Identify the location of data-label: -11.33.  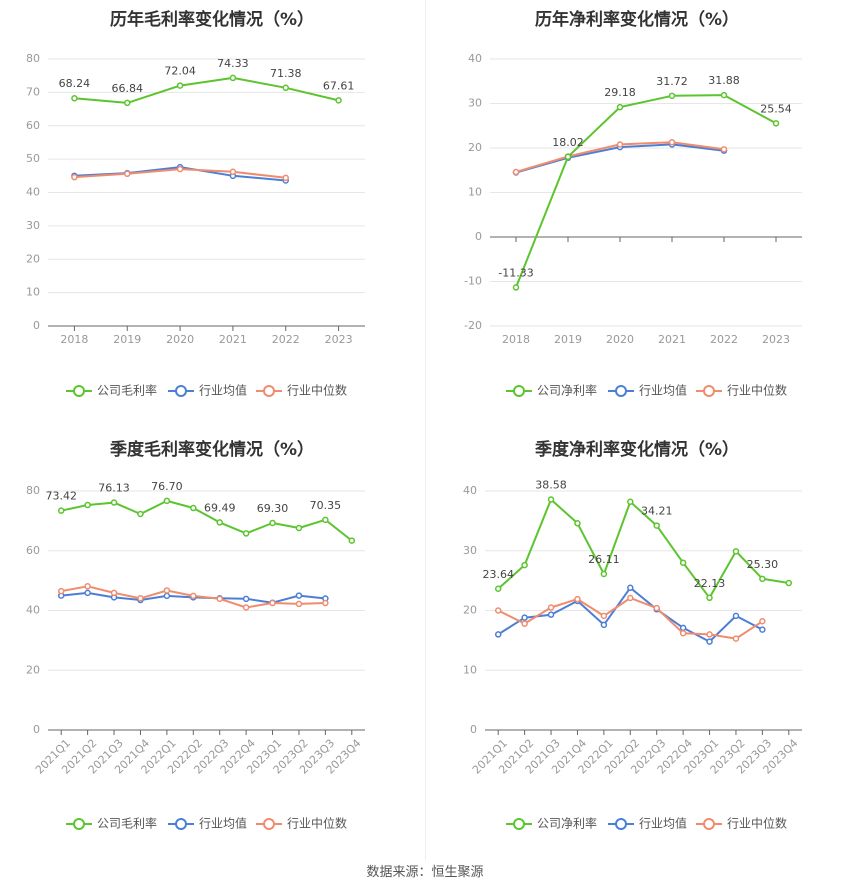
(515, 272).